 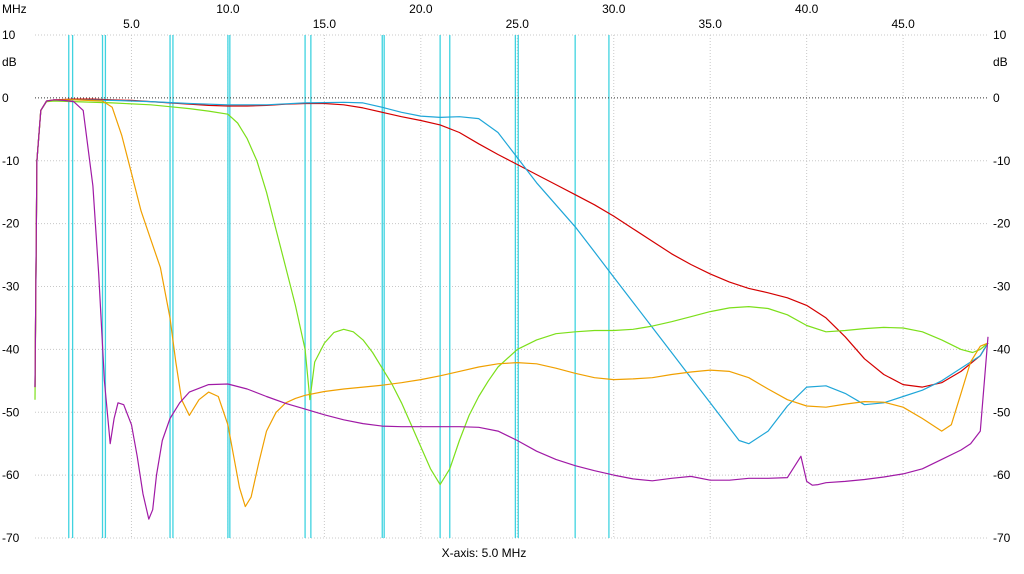 I want to click on x-tick-label-lower: 35.0, so click(x=711, y=24).